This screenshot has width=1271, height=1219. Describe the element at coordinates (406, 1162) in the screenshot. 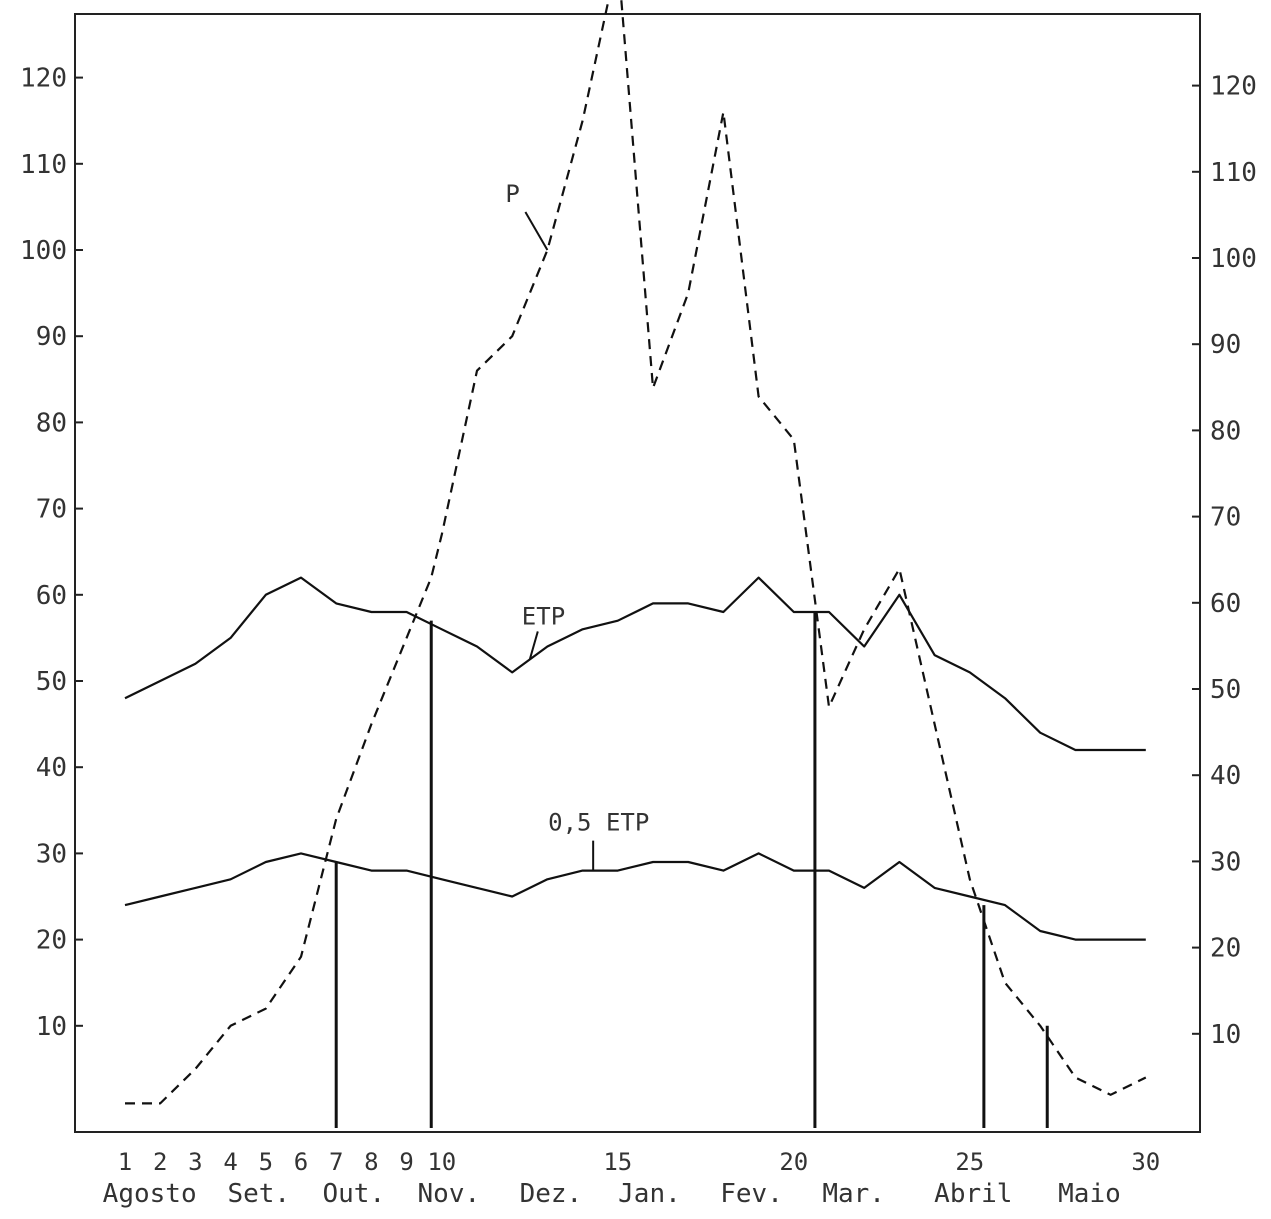

I see `x-tick-label: 9` at that location.